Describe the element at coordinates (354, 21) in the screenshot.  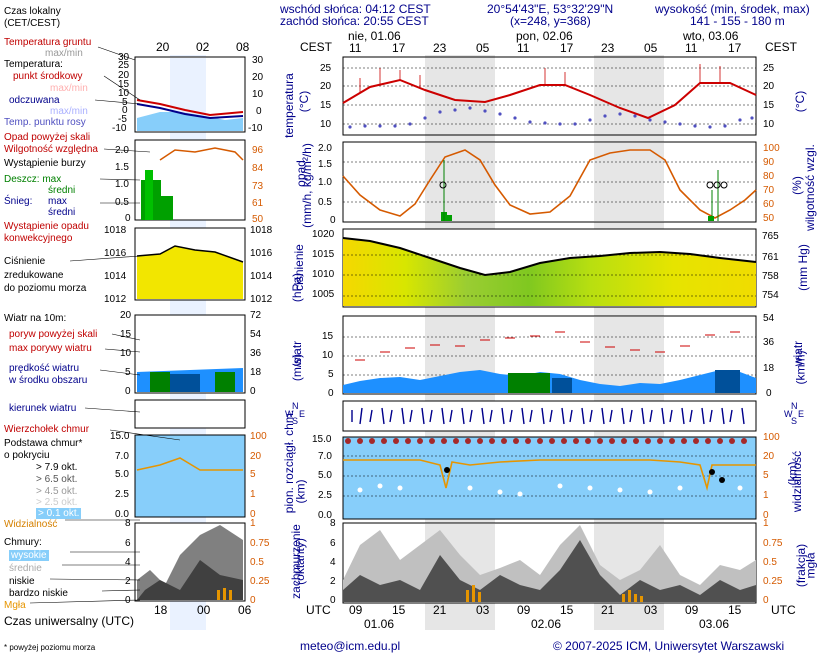
I see `sunset-text: zachód słońca: 20:55 CEST` at that location.